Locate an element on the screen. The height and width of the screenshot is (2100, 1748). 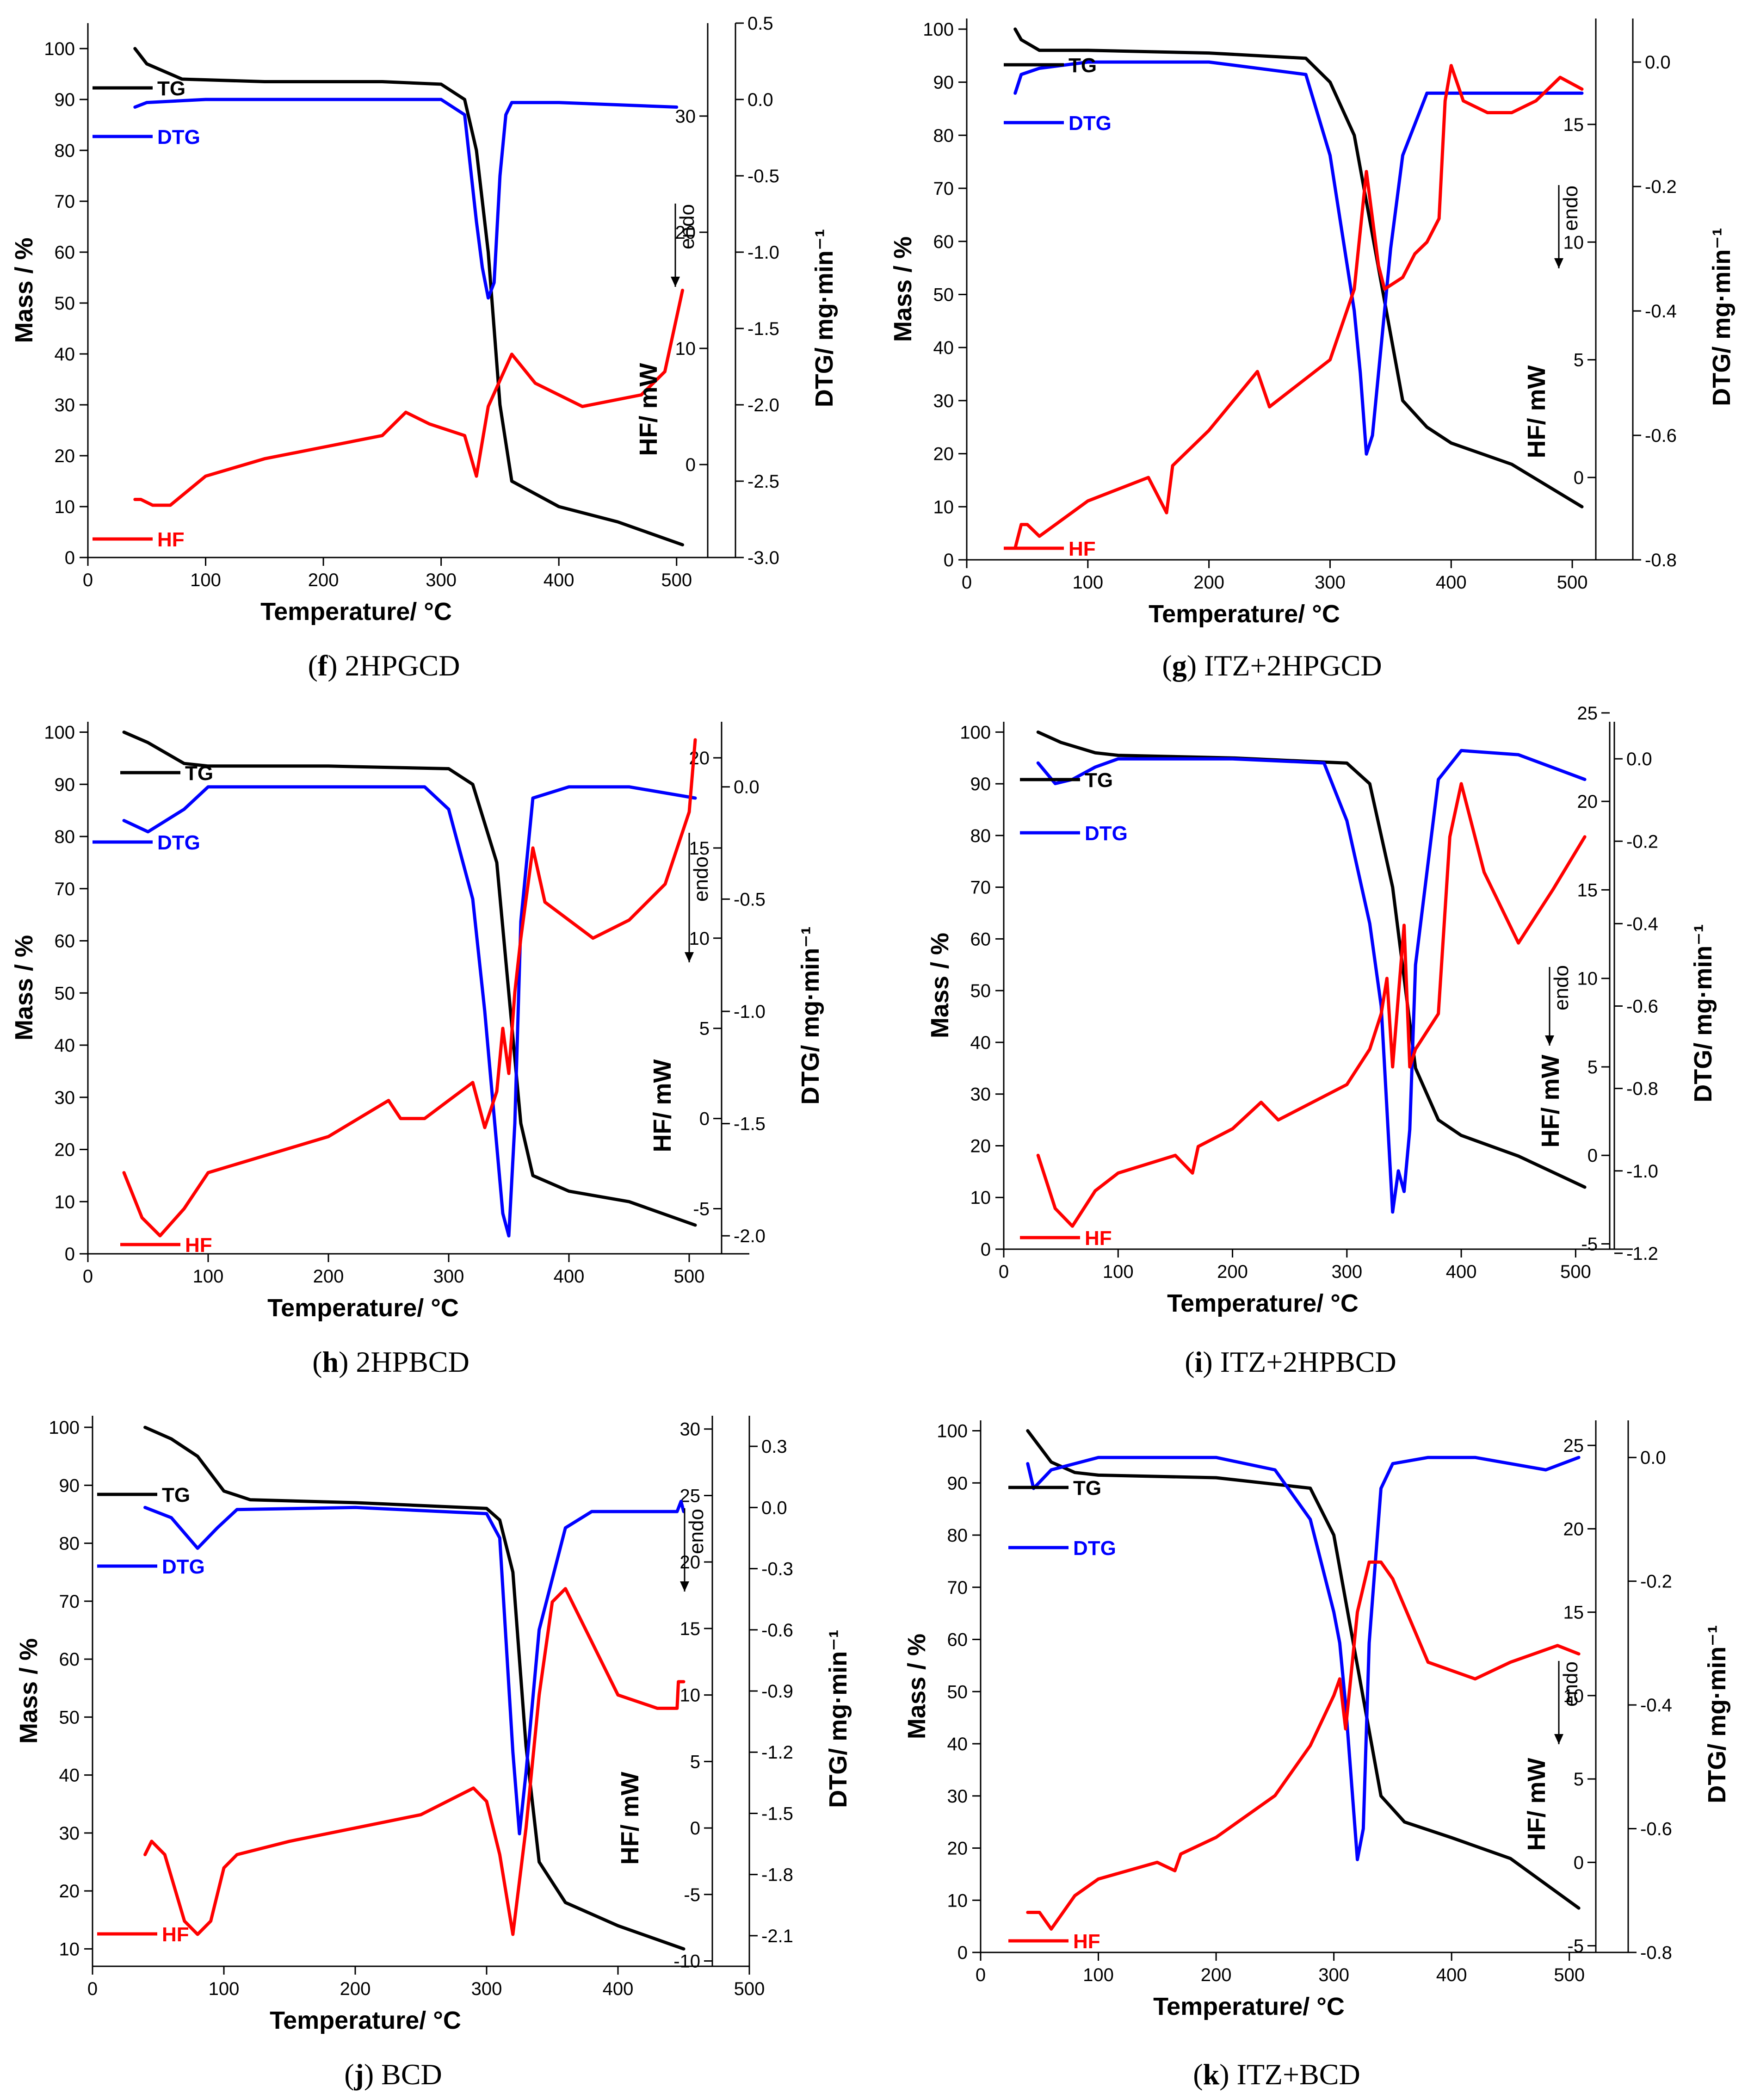
chart-caption: (g) ITZ+2HPGCD is located at coordinates (1272, 665).